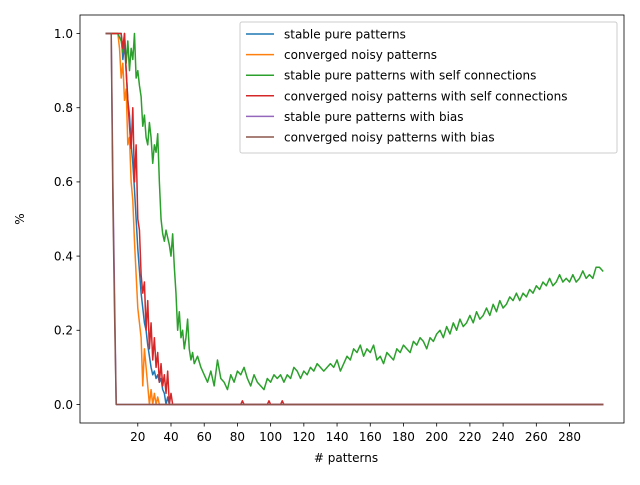  Describe the element at coordinates (503, 437) in the screenshot. I see `x-tick-label: 240` at that location.